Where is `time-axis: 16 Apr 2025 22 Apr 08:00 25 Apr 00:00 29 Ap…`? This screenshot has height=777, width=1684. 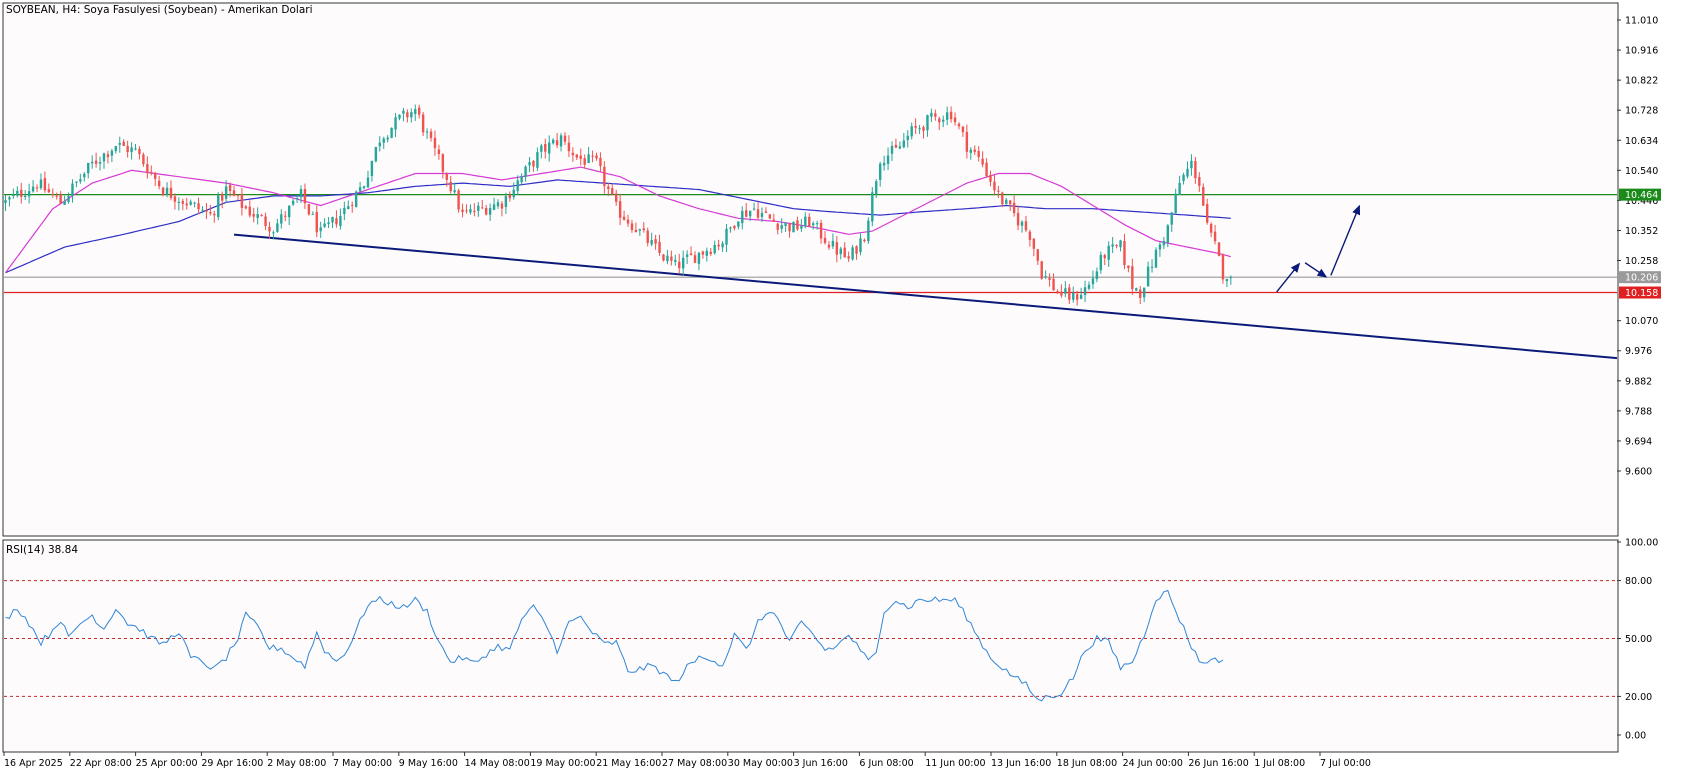
time-axis: 16 Apr 2025 22 Apr 08:00 25 Apr 00:00 29 Ap… is located at coordinates (687, 760).